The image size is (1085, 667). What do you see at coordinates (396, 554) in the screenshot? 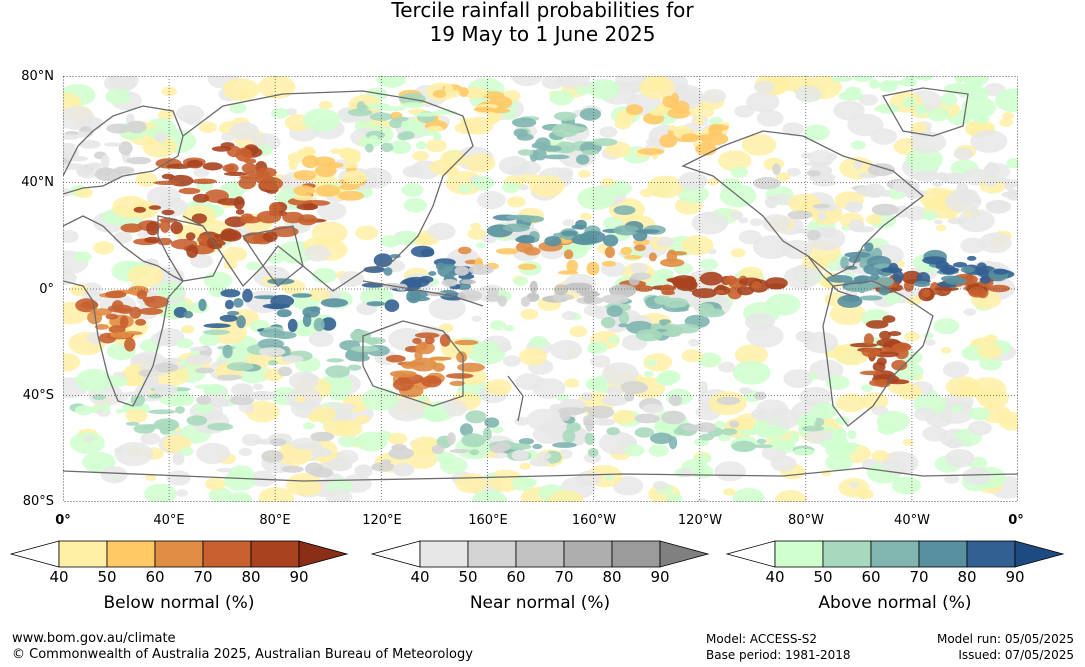
I see `colorbar-arrow-low` at bounding box center [396, 554].